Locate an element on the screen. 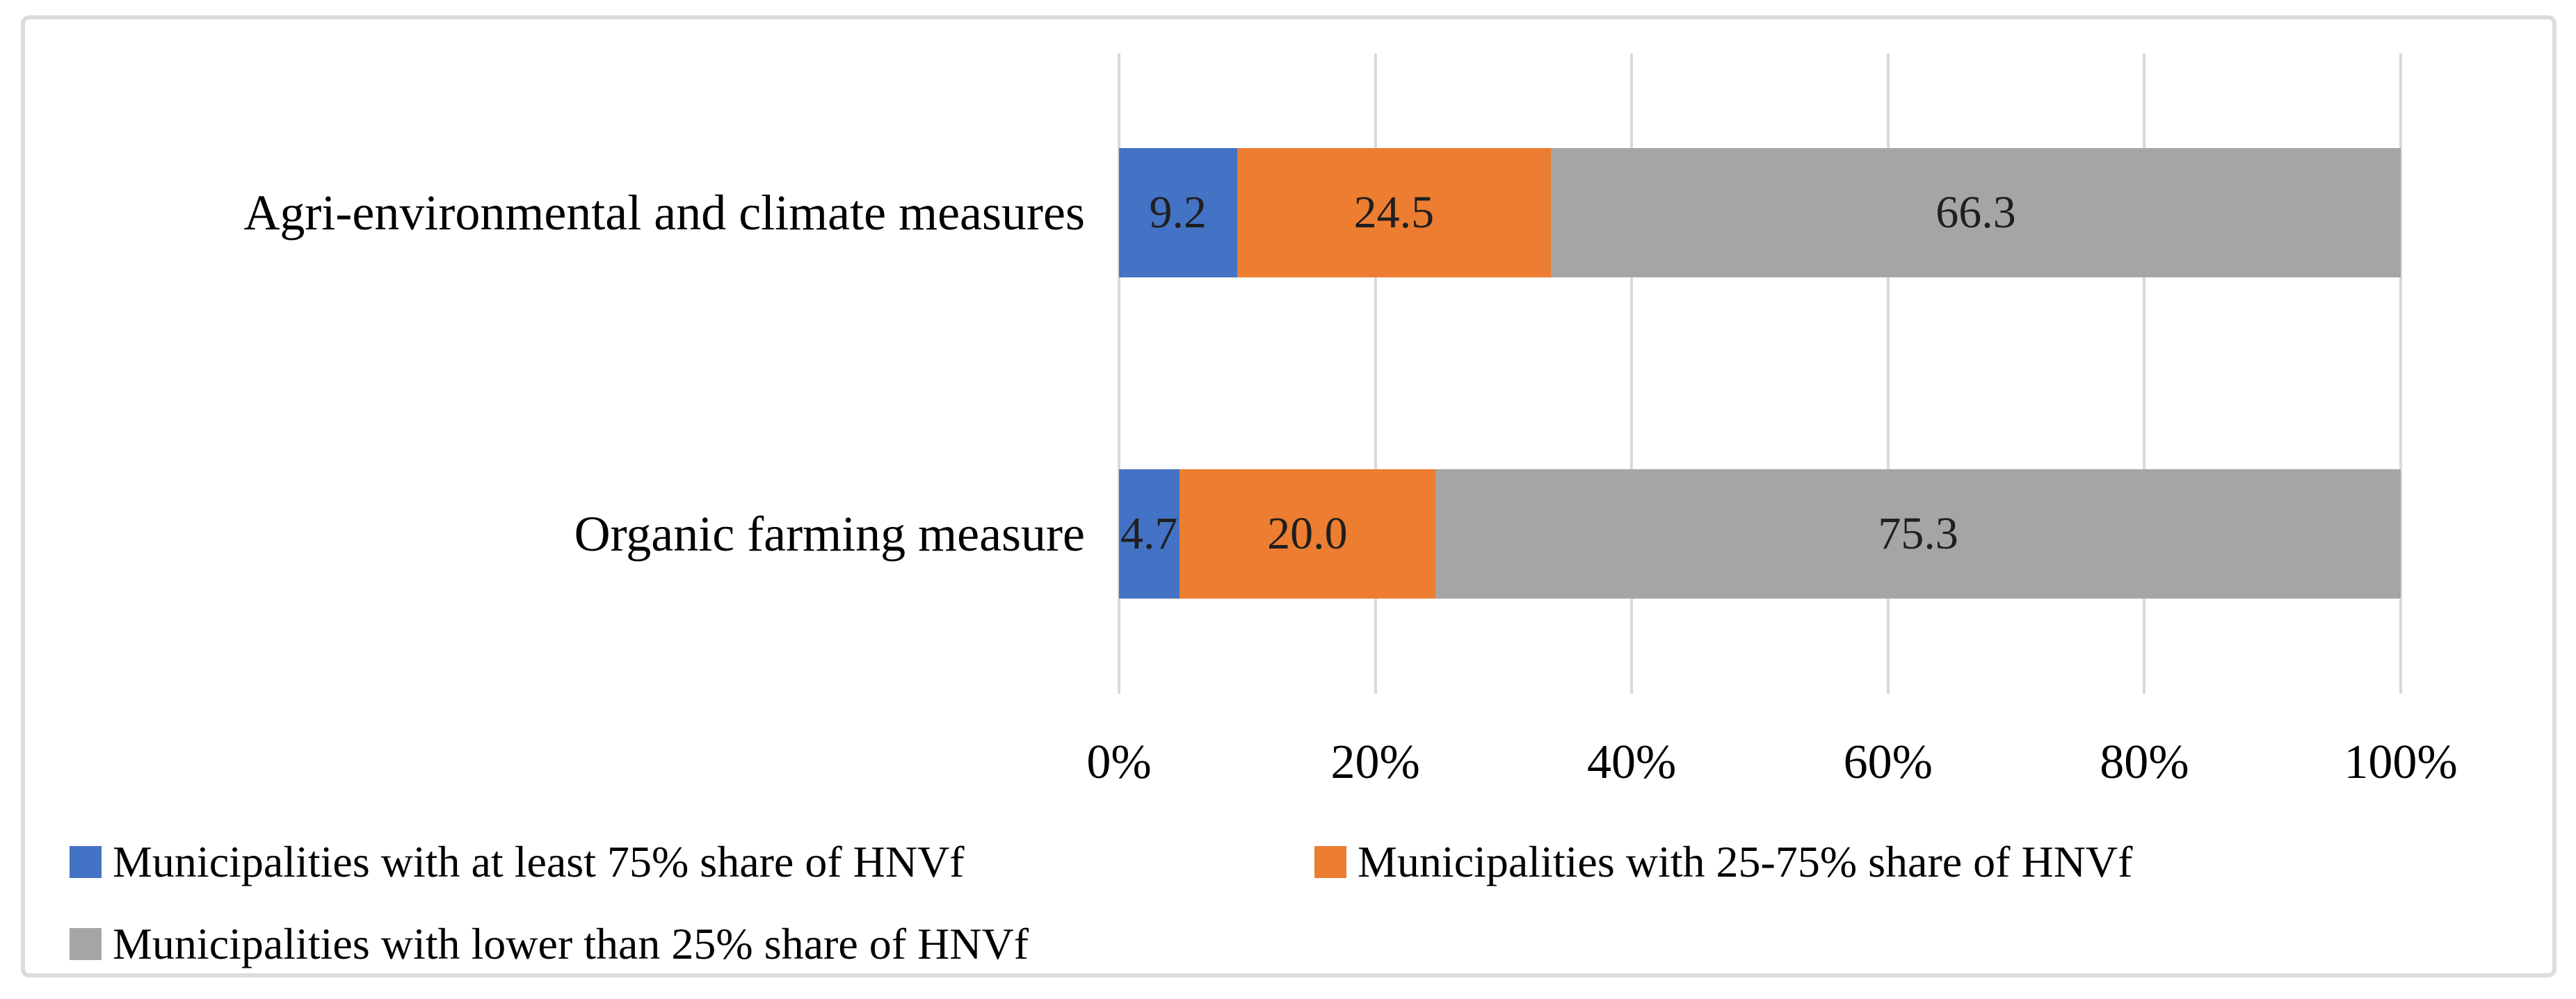 The height and width of the screenshot is (999, 2576). bar-row-0: 9.2 24.5 66.3 is located at coordinates (1760, 212).